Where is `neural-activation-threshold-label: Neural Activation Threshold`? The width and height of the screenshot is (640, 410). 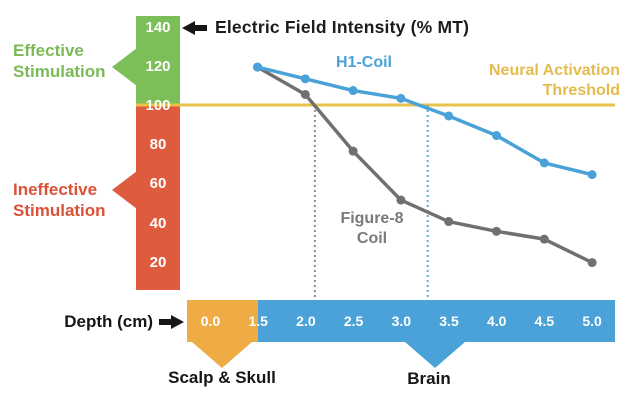 neural-activation-threshold-label: Neural Activation Threshold is located at coordinates (554, 80).